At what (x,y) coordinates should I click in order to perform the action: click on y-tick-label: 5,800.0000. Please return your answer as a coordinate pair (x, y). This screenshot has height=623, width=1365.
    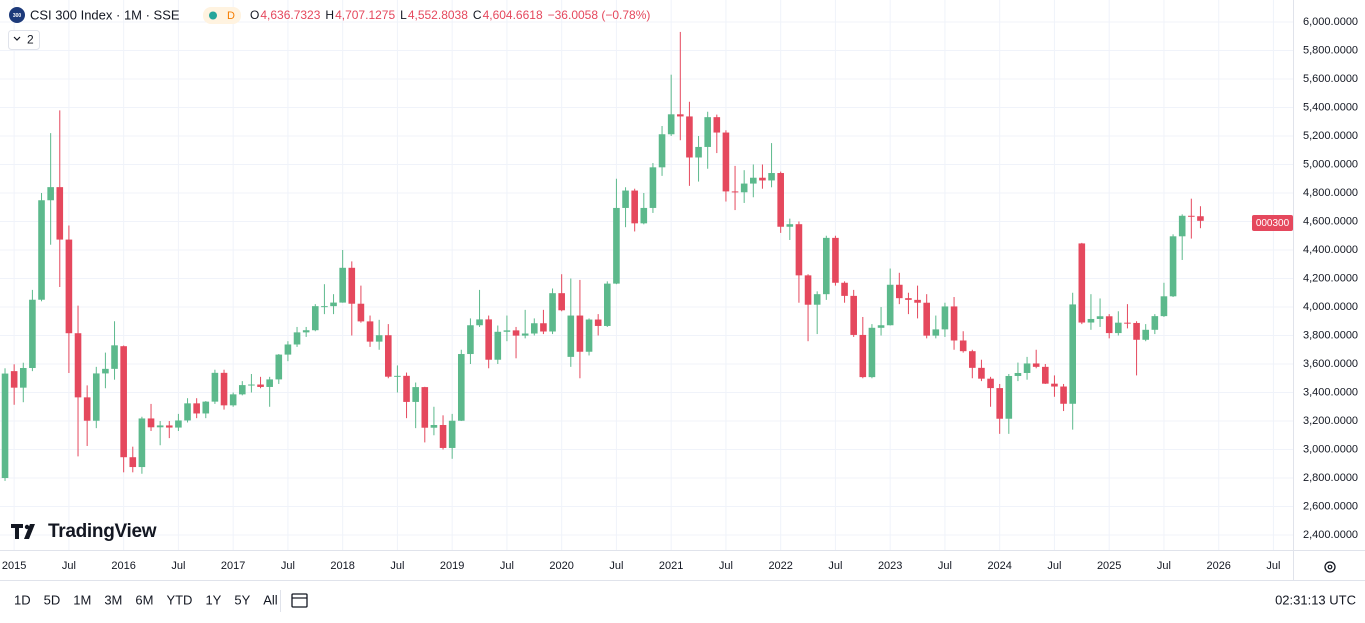
    Looking at the image, I should click on (1330, 50).